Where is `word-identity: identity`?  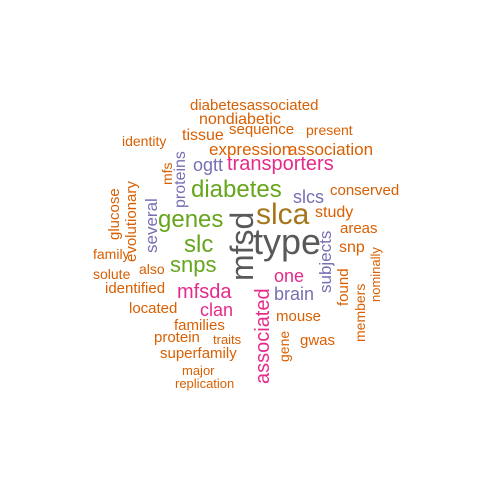
word-identity: identity is located at coordinates (144, 141).